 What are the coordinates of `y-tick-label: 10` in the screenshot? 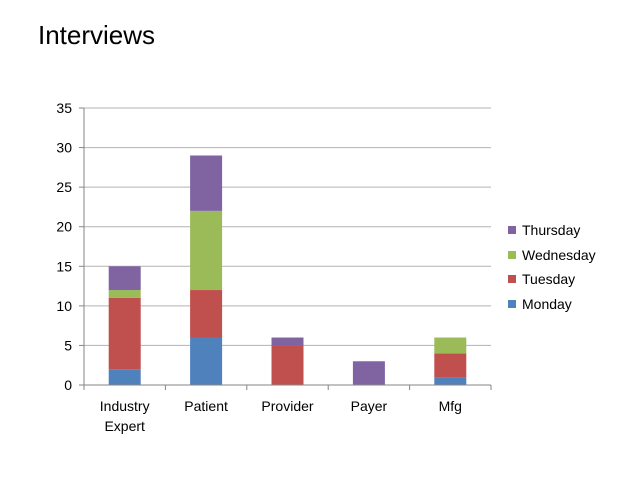 It's located at (64, 306).